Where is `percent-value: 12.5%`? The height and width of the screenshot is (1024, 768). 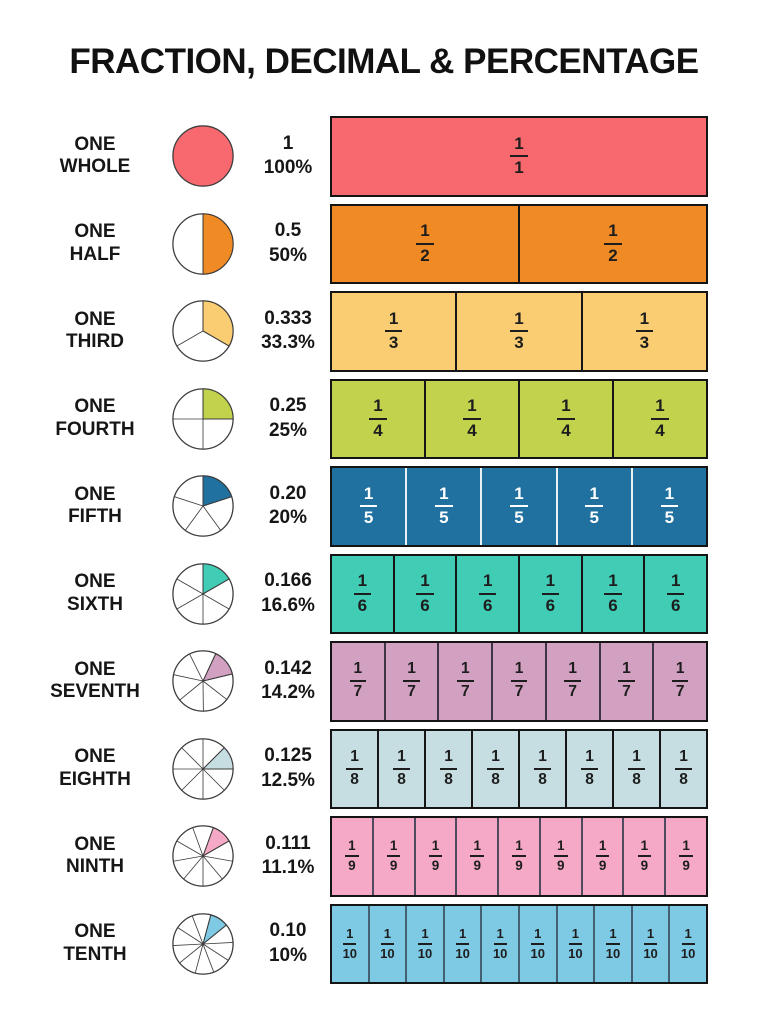
percent-value: 12.5% is located at coordinates (288, 780).